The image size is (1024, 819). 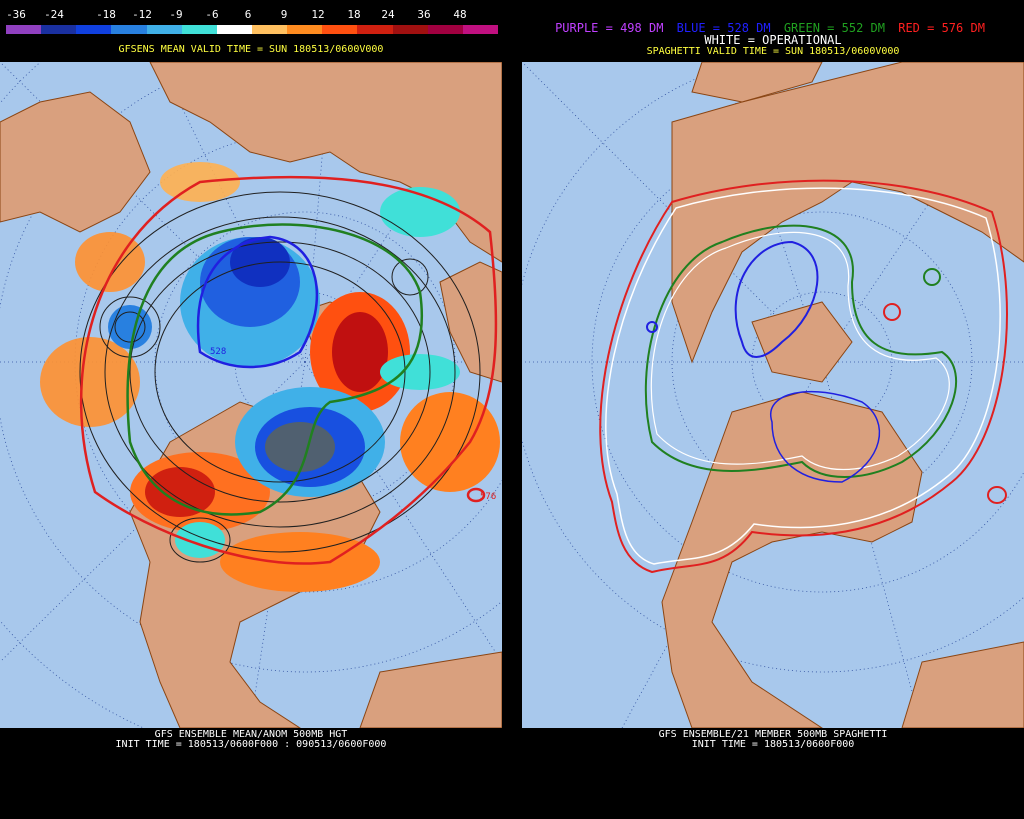 I want to click on legend-white: WHITE = OPERATIONAL, so click(x=773, y=40).